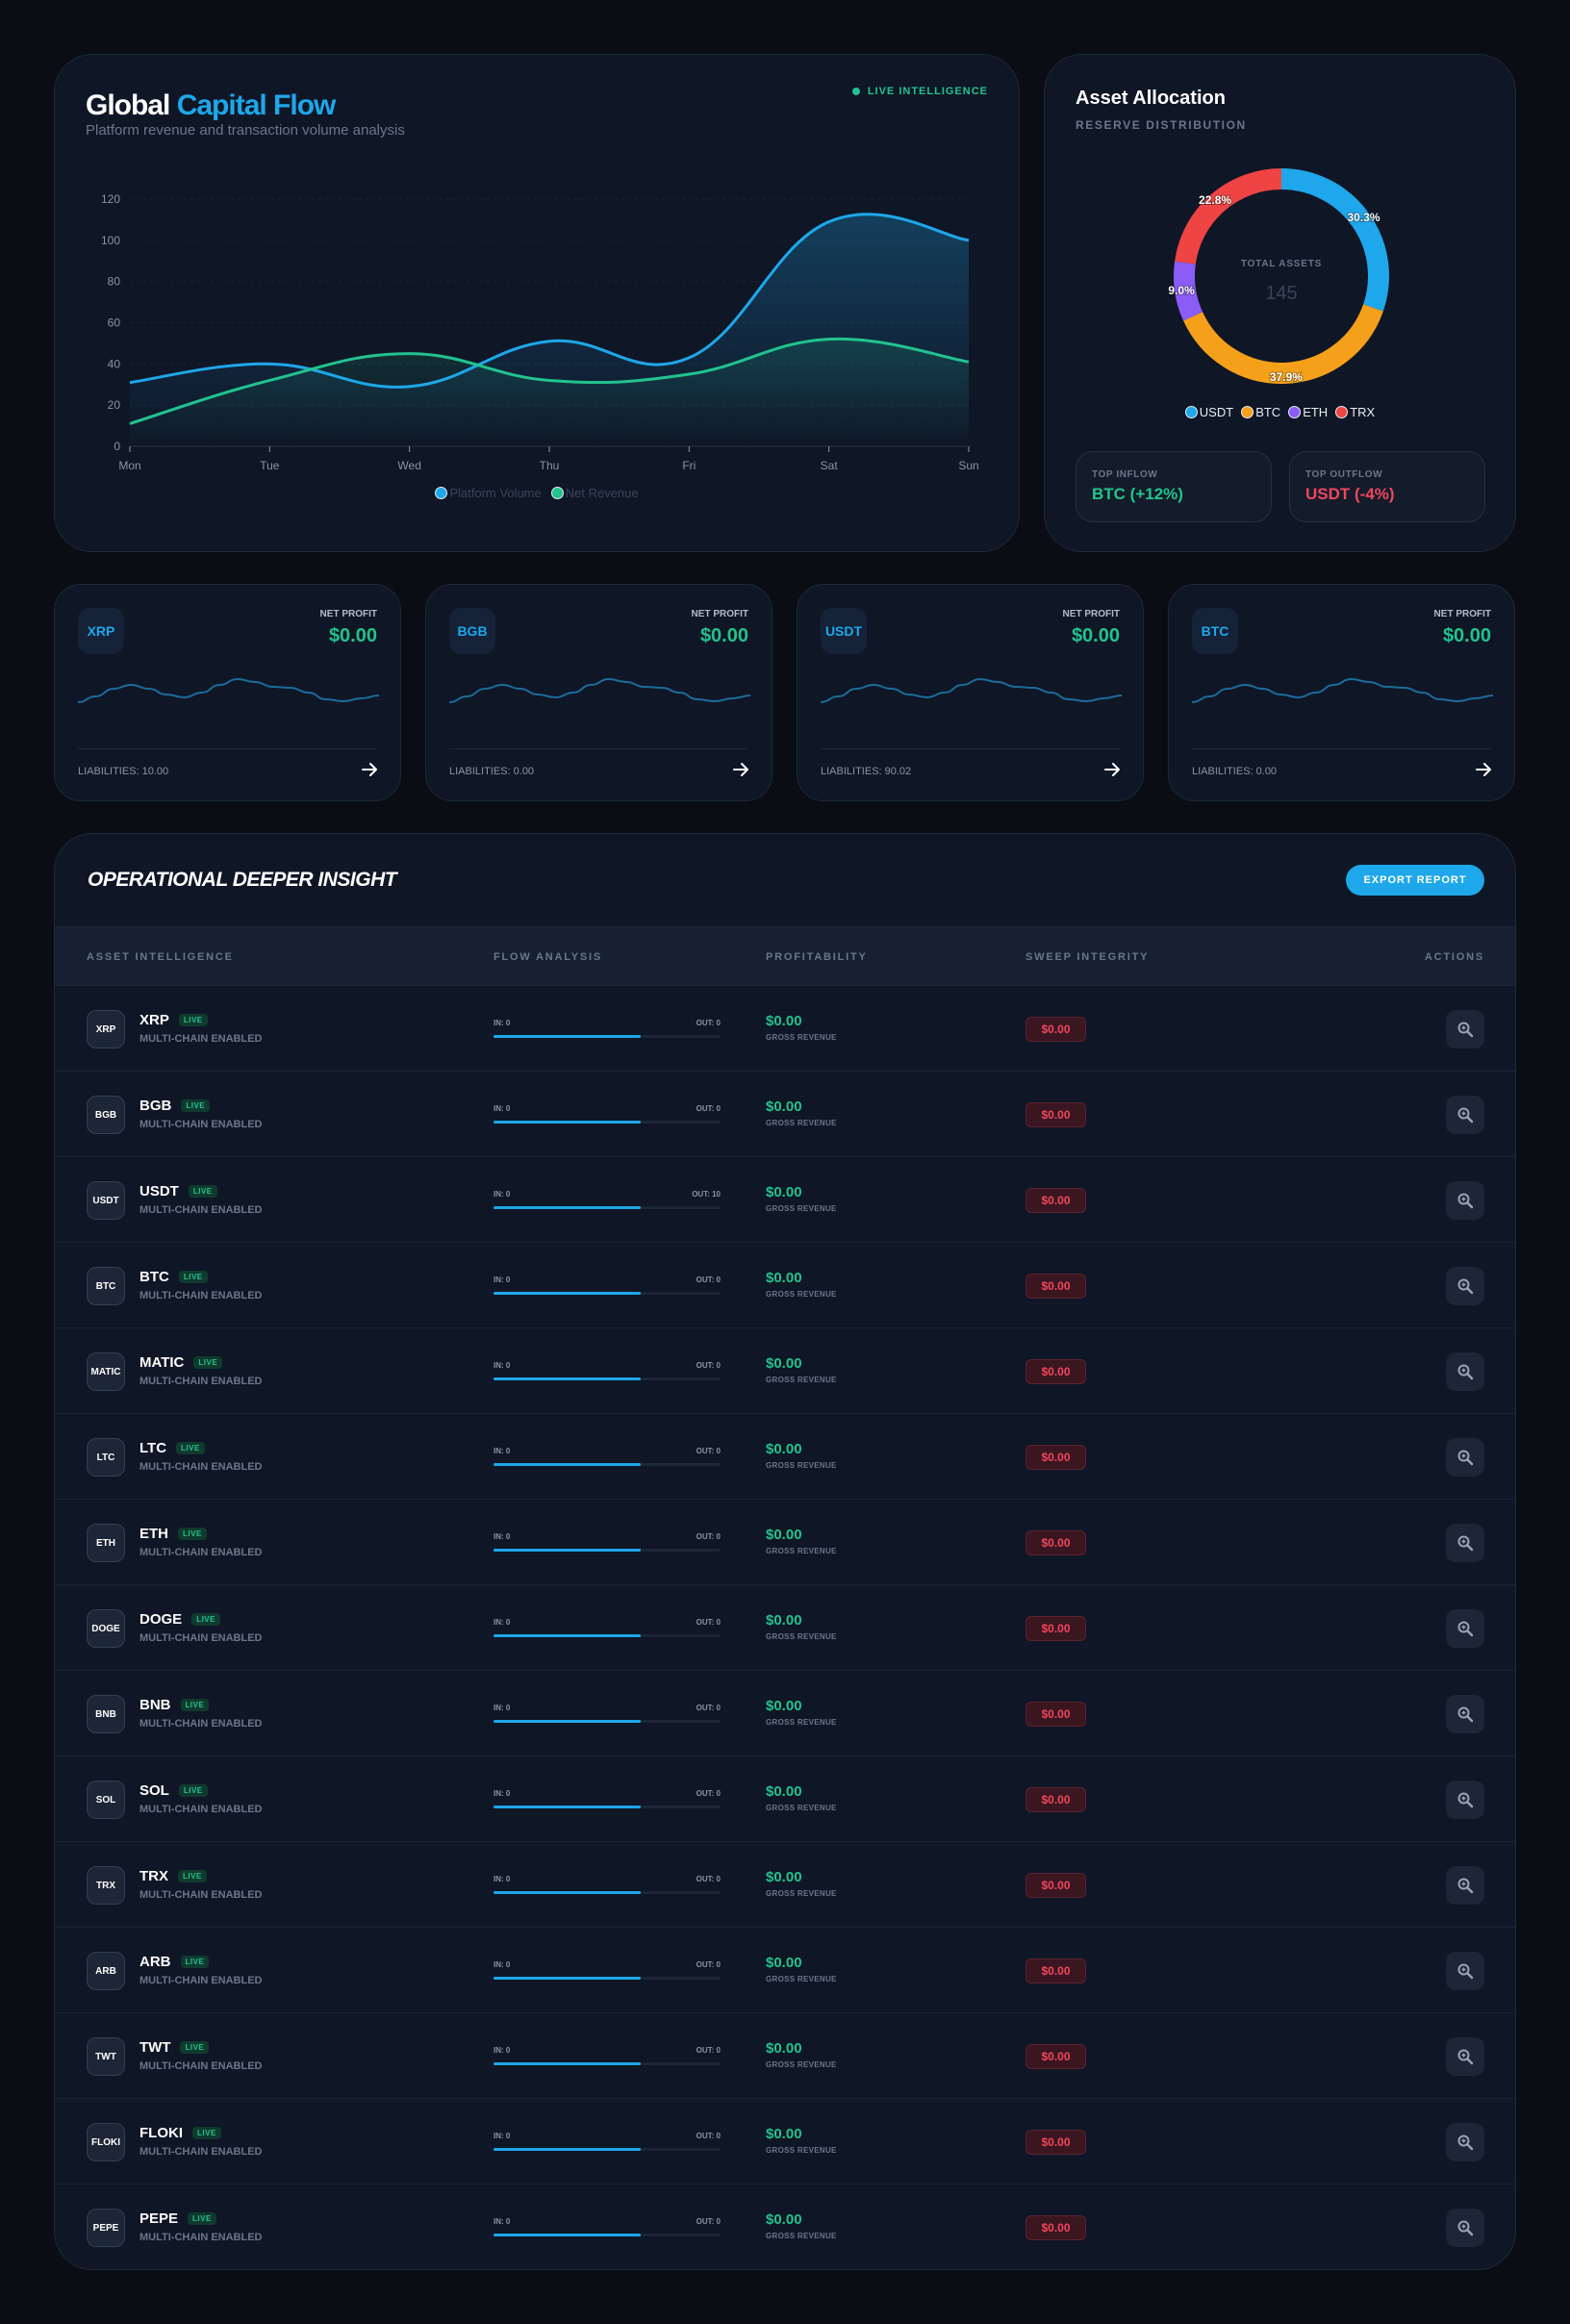 The width and height of the screenshot is (1570, 2324). What do you see at coordinates (153, 1448) in the screenshot?
I see `asset-symbol: LTC` at bounding box center [153, 1448].